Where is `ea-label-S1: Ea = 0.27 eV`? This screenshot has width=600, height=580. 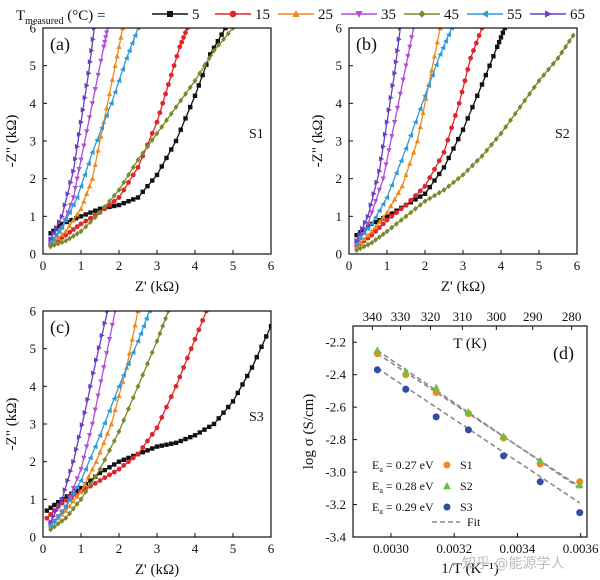 ea-label-S1: Ea = 0.27 eV is located at coordinates (403, 466).